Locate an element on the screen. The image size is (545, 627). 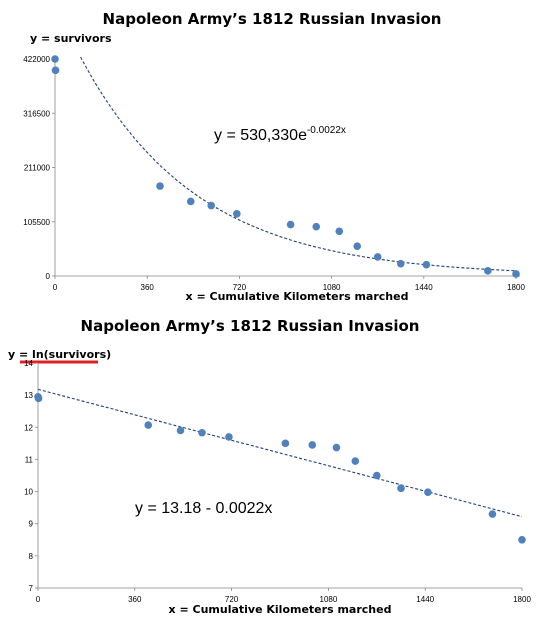
chart-2-y-tick-label: 7 is located at coordinates (31, 588).